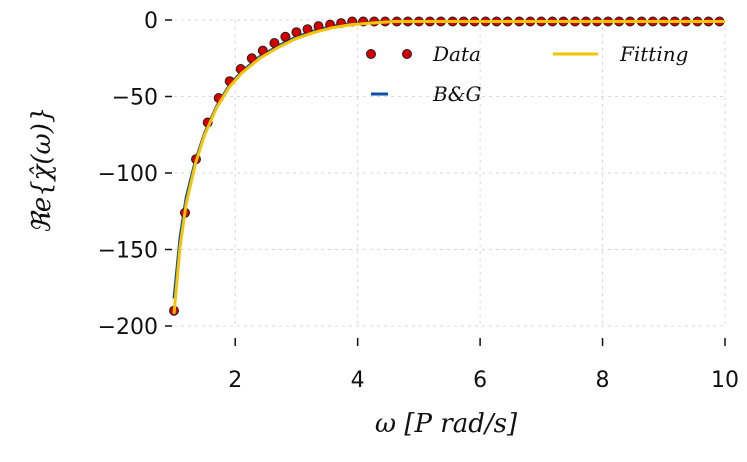  I want to click on legend: Data Fitting B&G, so click(527, 74).